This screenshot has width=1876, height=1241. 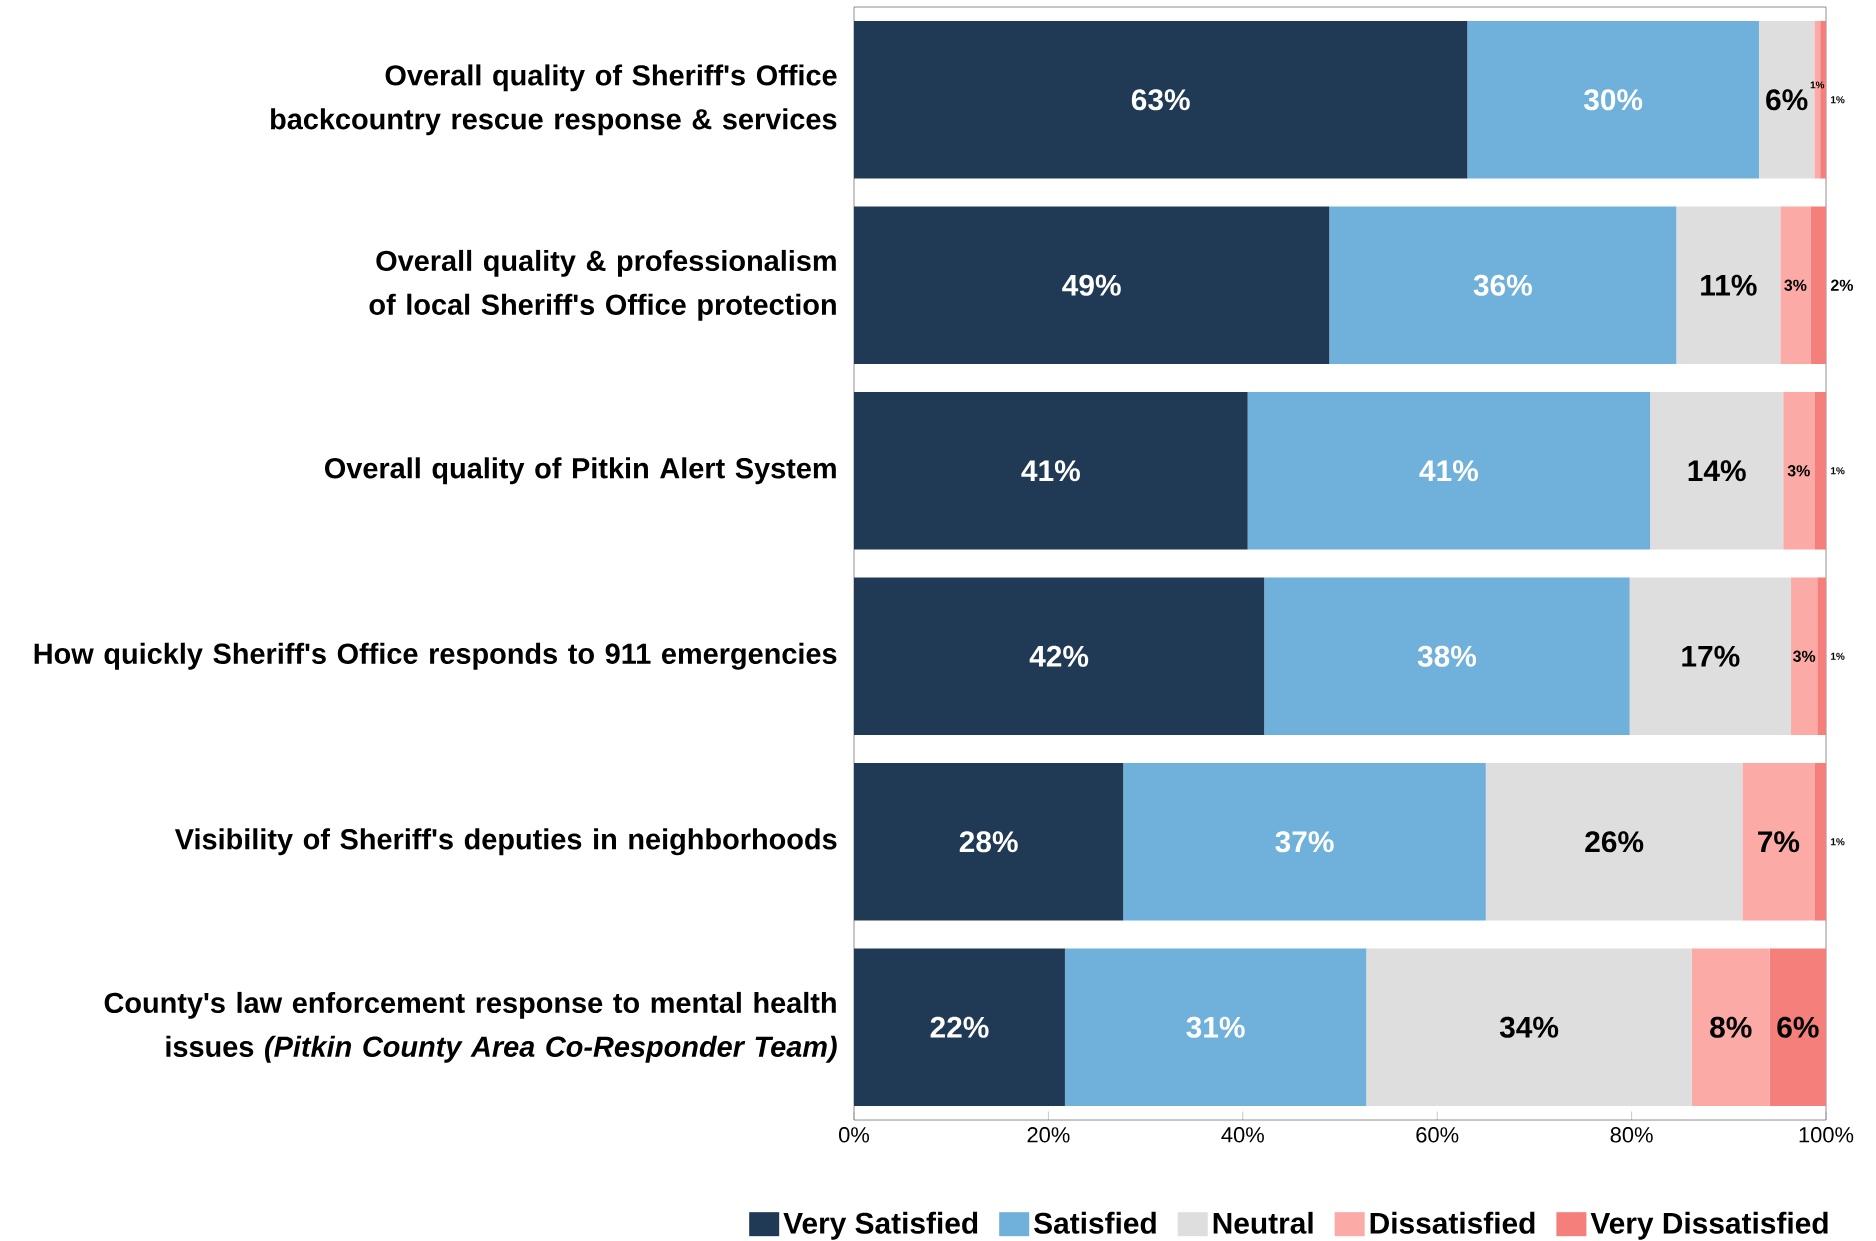 What do you see at coordinates (1437, 1135) in the screenshot?
I see `x-tick-label: 60%` at bounding box center [1437, 1135].